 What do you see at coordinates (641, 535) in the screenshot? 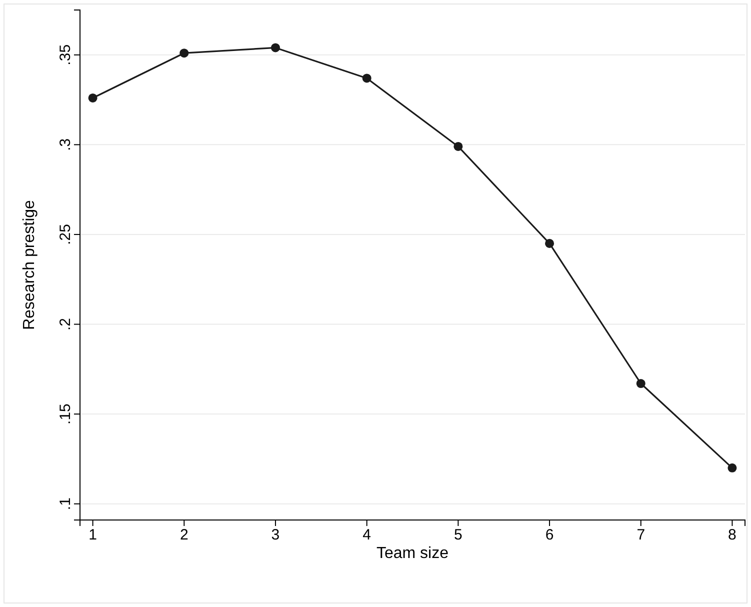
I see `x-tick-label: 7` at bounding box center [641, 535].